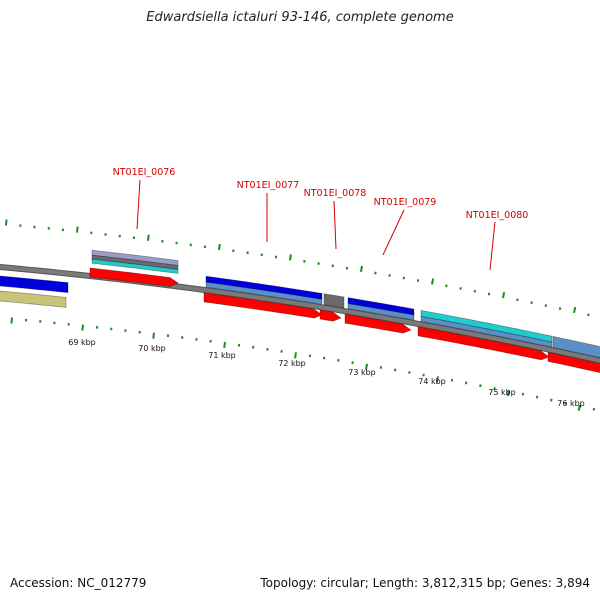 The image size is (600, 600). Describe the element at coordinates (292, 363) in the screenshot. I see `kbp-label: 72 kbp` at that location.